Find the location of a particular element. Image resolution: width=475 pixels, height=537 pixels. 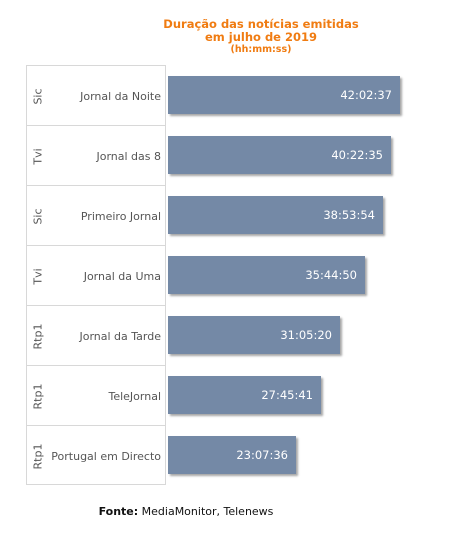

source-label: Fonte: is located at coordinates (118, 511).